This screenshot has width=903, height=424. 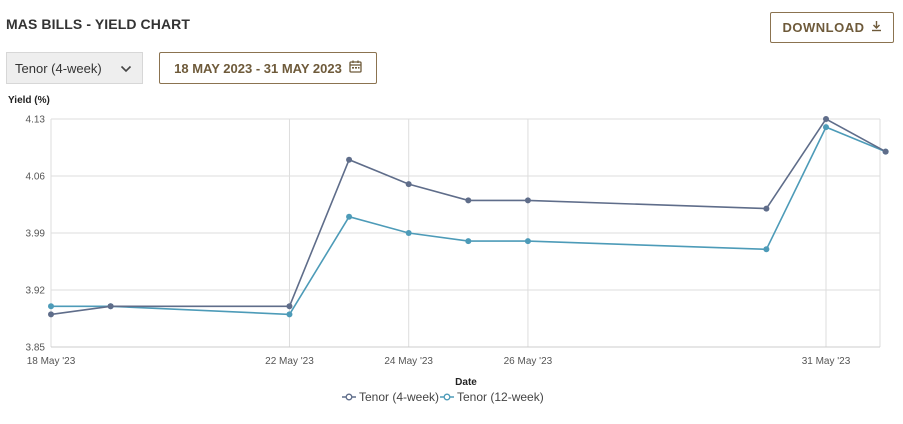 What do you see at coordinates (29, 100) in the screenshot?
I see `y-axis-title: Yield (%)` at bounding box center [29, 100].